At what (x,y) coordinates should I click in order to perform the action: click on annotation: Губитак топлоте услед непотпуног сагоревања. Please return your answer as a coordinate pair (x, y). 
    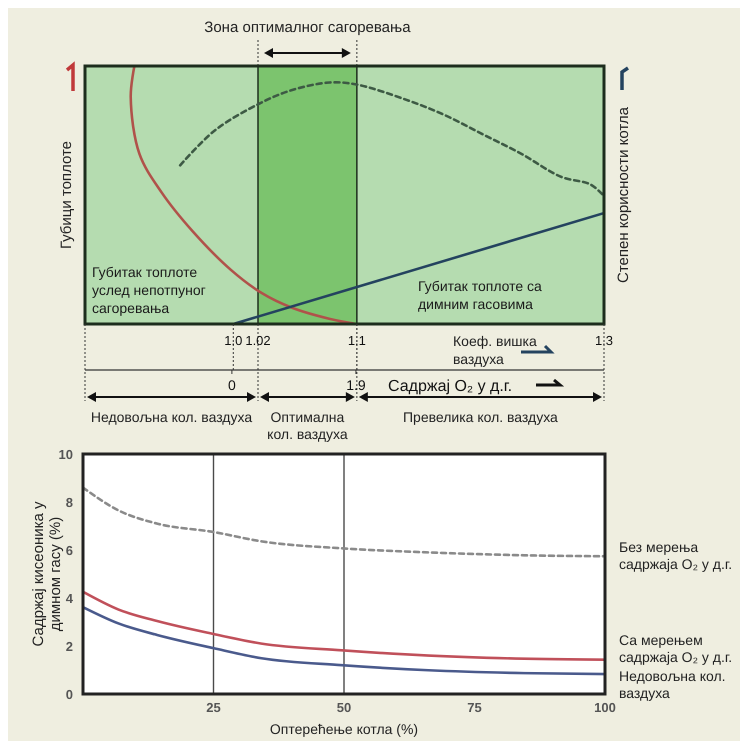
    Looking at the image, I should click on (149, 290).